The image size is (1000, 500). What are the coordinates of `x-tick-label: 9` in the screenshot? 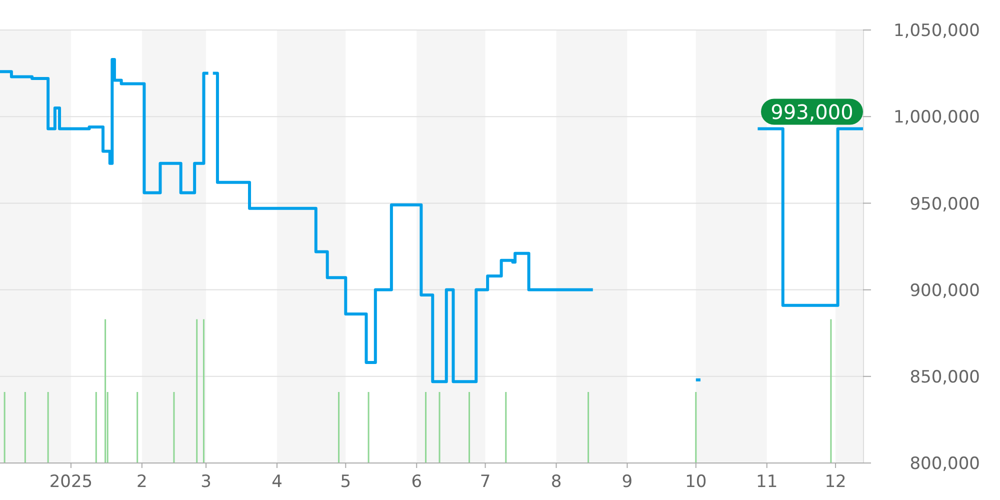 It's located at (627, 482).